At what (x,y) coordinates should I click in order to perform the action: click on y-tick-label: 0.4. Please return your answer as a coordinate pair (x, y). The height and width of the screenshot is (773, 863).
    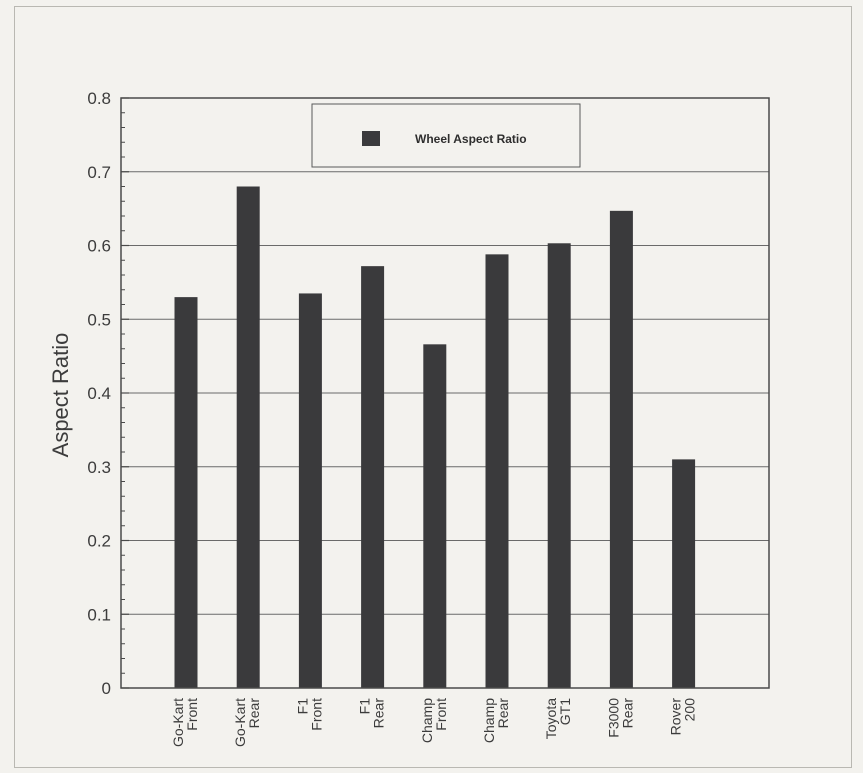
    Looking at the image, I should click on (99, 393).